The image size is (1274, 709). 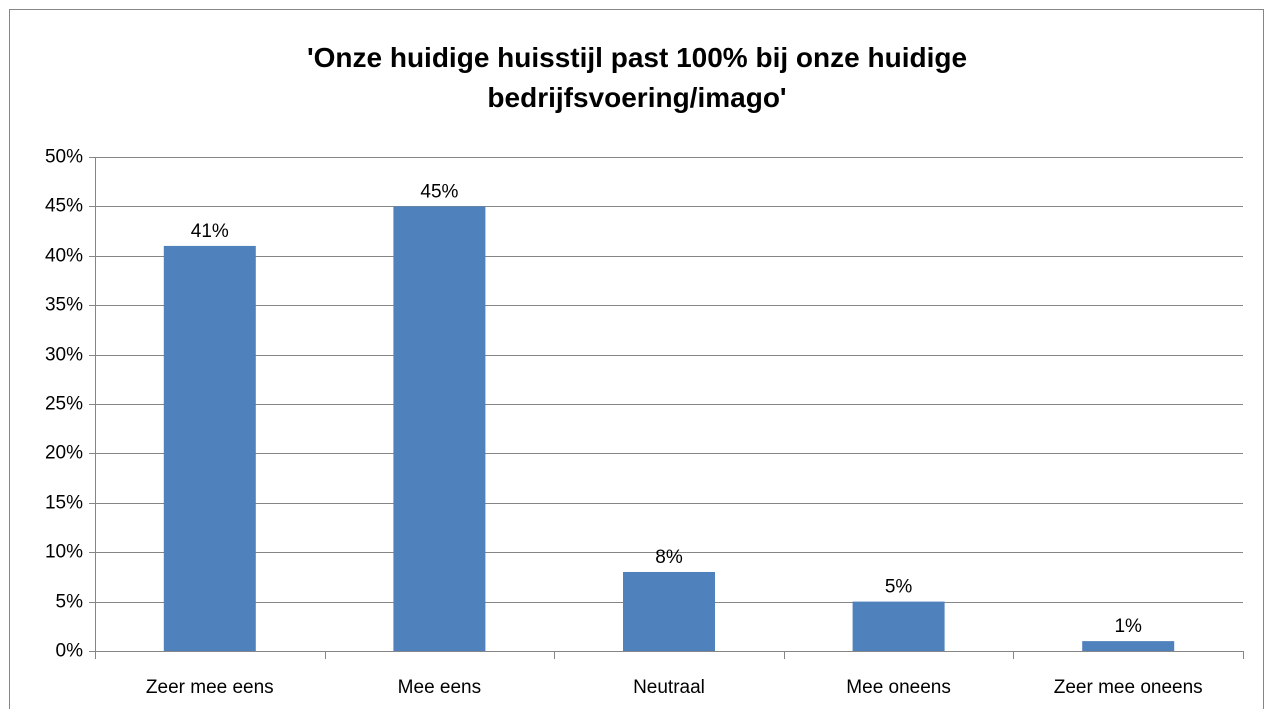 What do you see at coordinates (64, 305) in the screenshot?
I see `y-tick-label: 35%` at bounding box center [64, 305].